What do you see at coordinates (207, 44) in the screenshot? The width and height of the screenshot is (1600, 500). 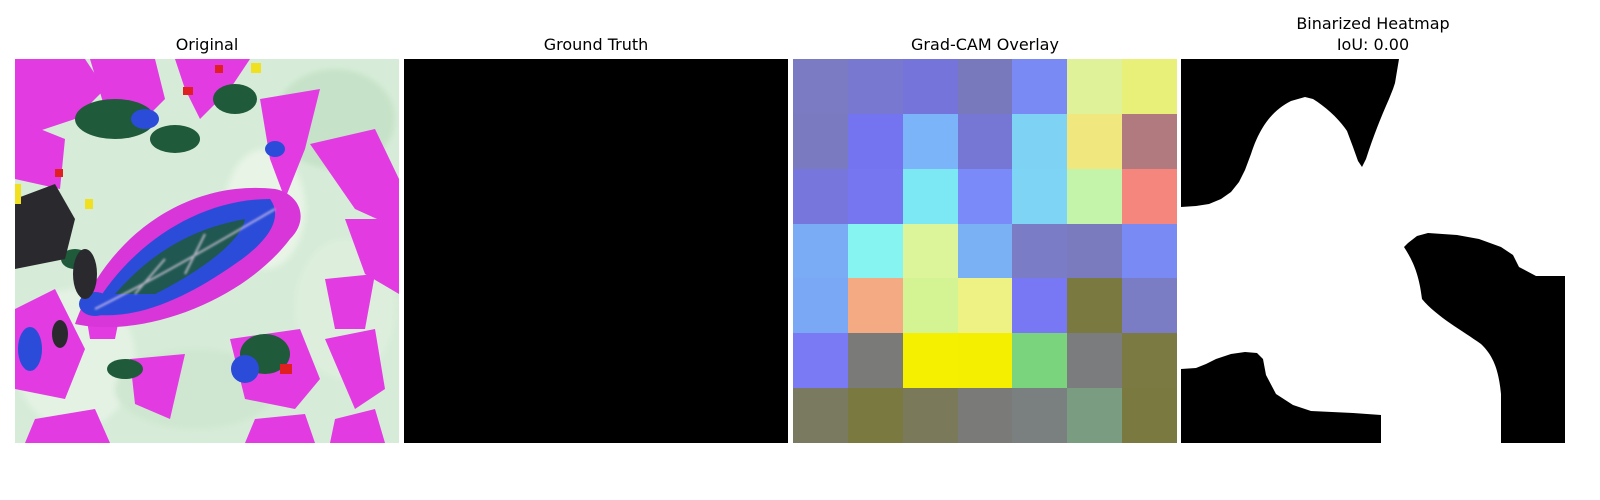 I see `panel-title-original: Original` at bounding box center [207, 44].